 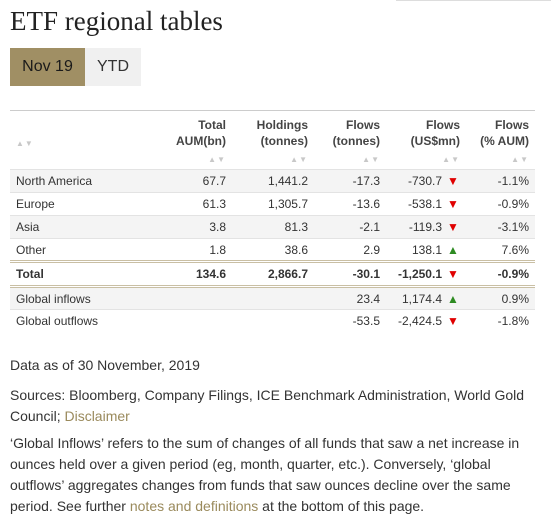 What do you see at coordinates (350, 250) in the screenshot?
I see `flows-tonnes-cell: 2.9` at bounding box center [350, 250].